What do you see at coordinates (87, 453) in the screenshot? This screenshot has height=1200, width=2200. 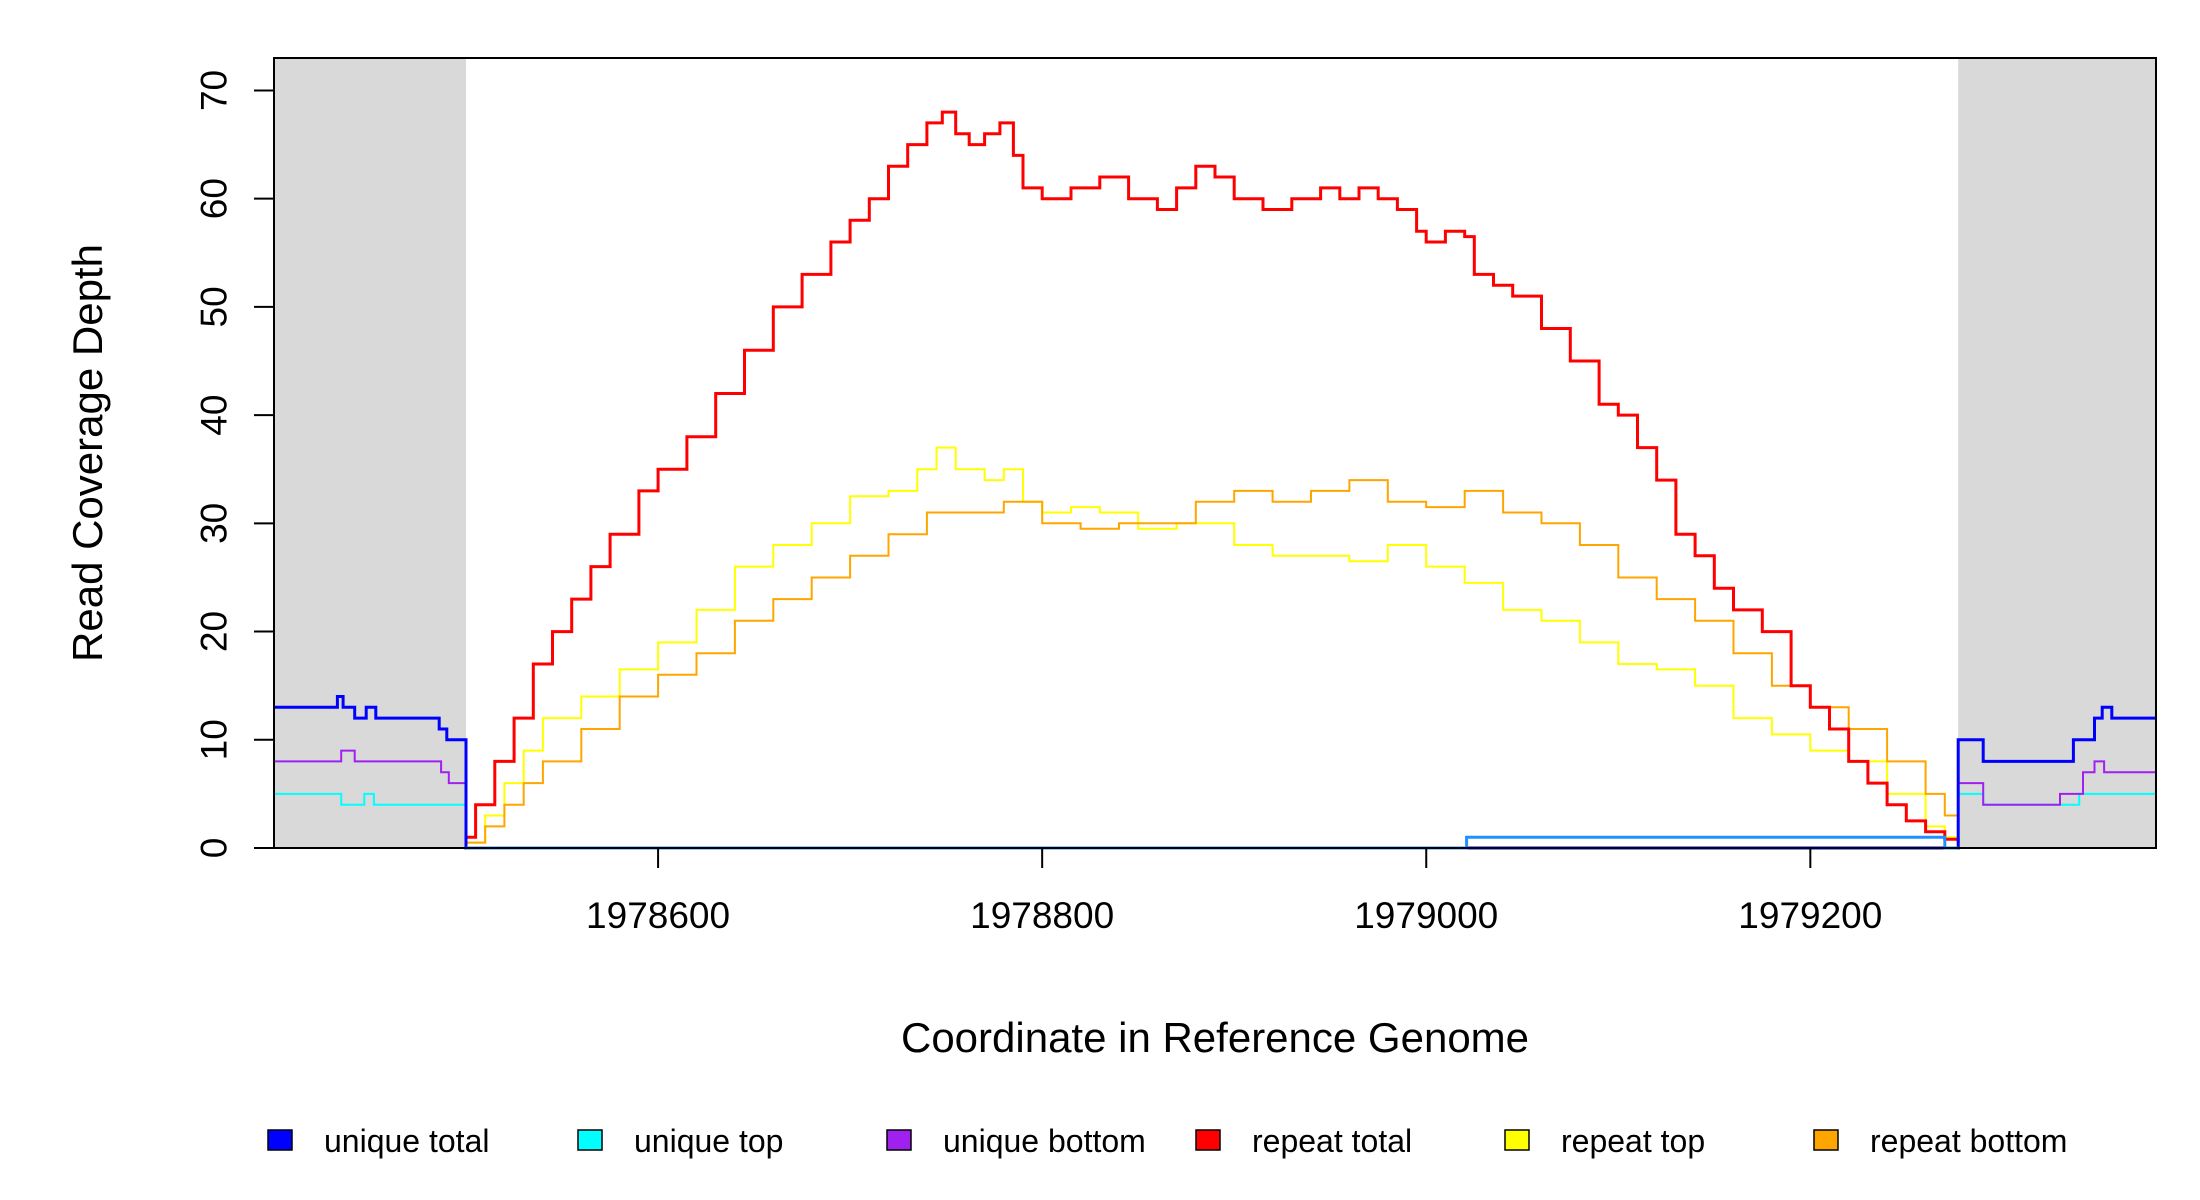 I see `y-axis-title: Read Coverage Depth` at bounding box center [87, 453].